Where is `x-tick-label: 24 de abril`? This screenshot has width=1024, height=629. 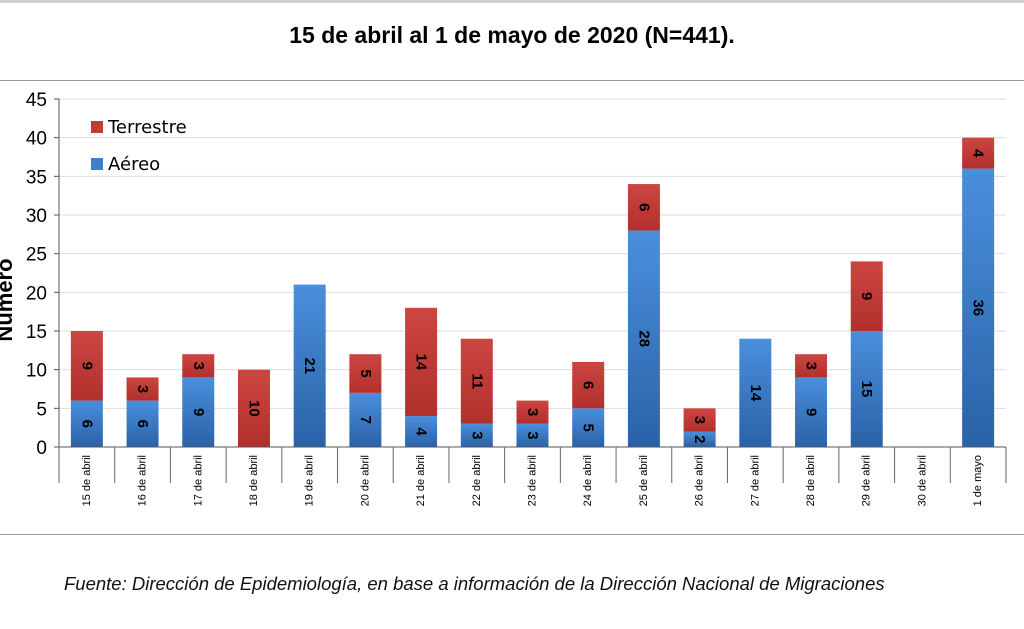 x-tick-label: 24 de abril is located at coordinates (588, 480).